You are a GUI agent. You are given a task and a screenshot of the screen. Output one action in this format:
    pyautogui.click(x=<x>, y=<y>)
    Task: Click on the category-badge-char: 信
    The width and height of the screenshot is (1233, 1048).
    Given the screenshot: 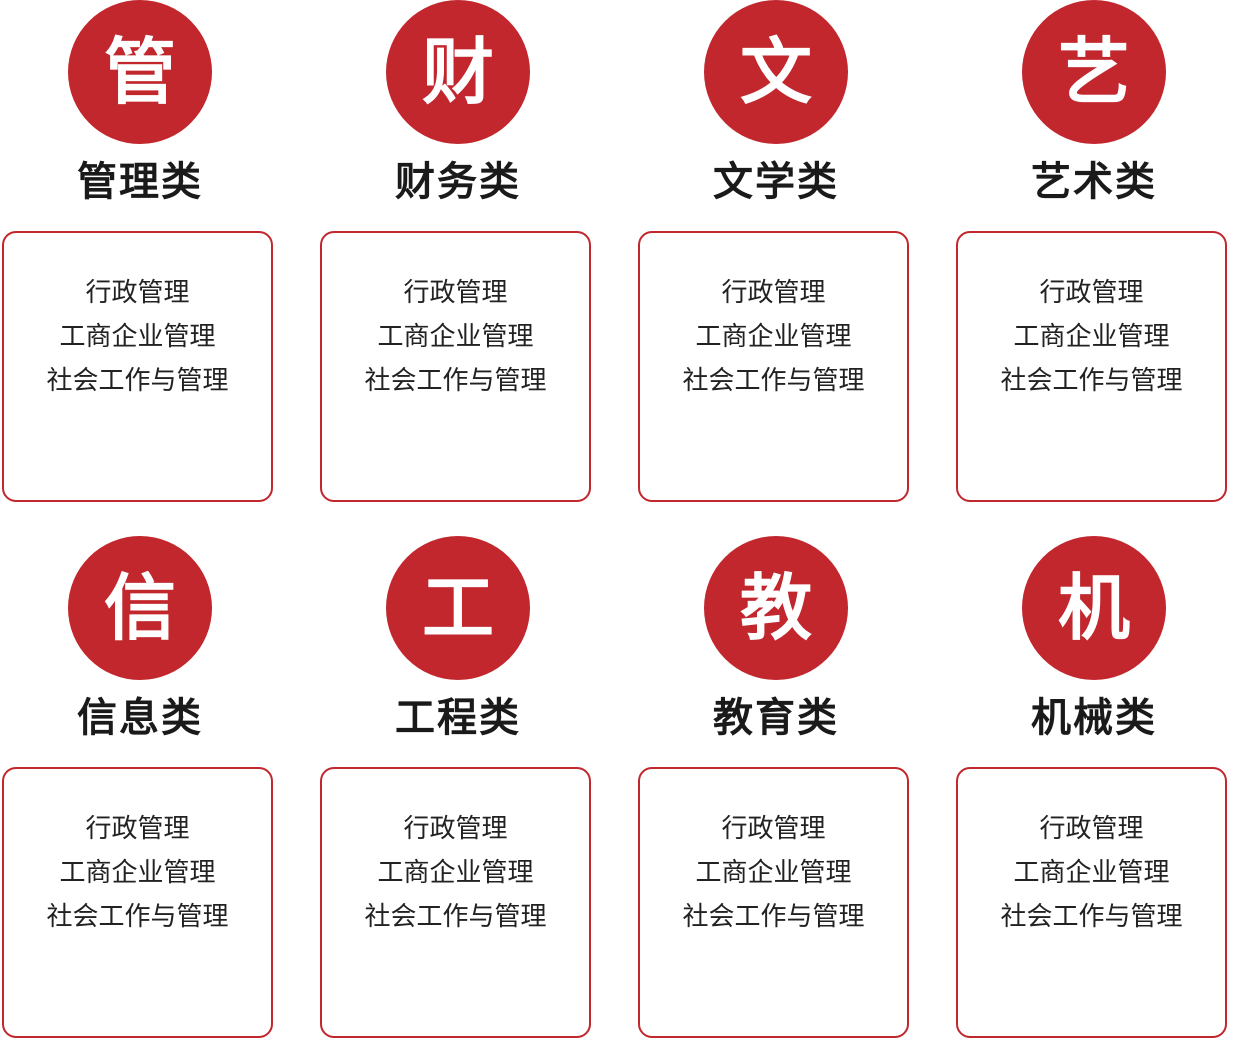 What is the action you would take?
    pyautogui.click(x=139, y=608)
    